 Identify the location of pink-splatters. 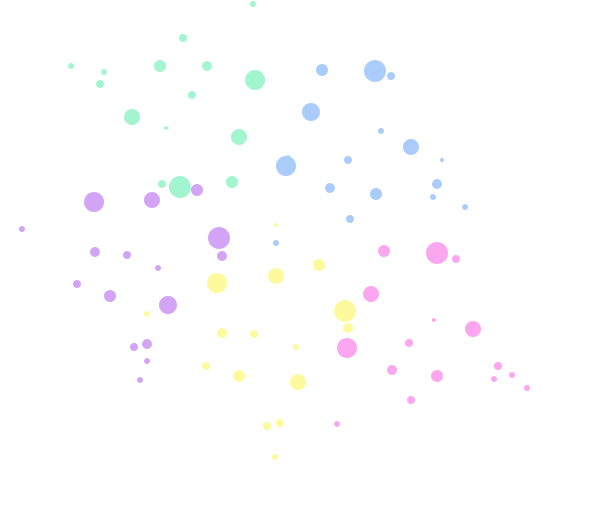
(432, 334).